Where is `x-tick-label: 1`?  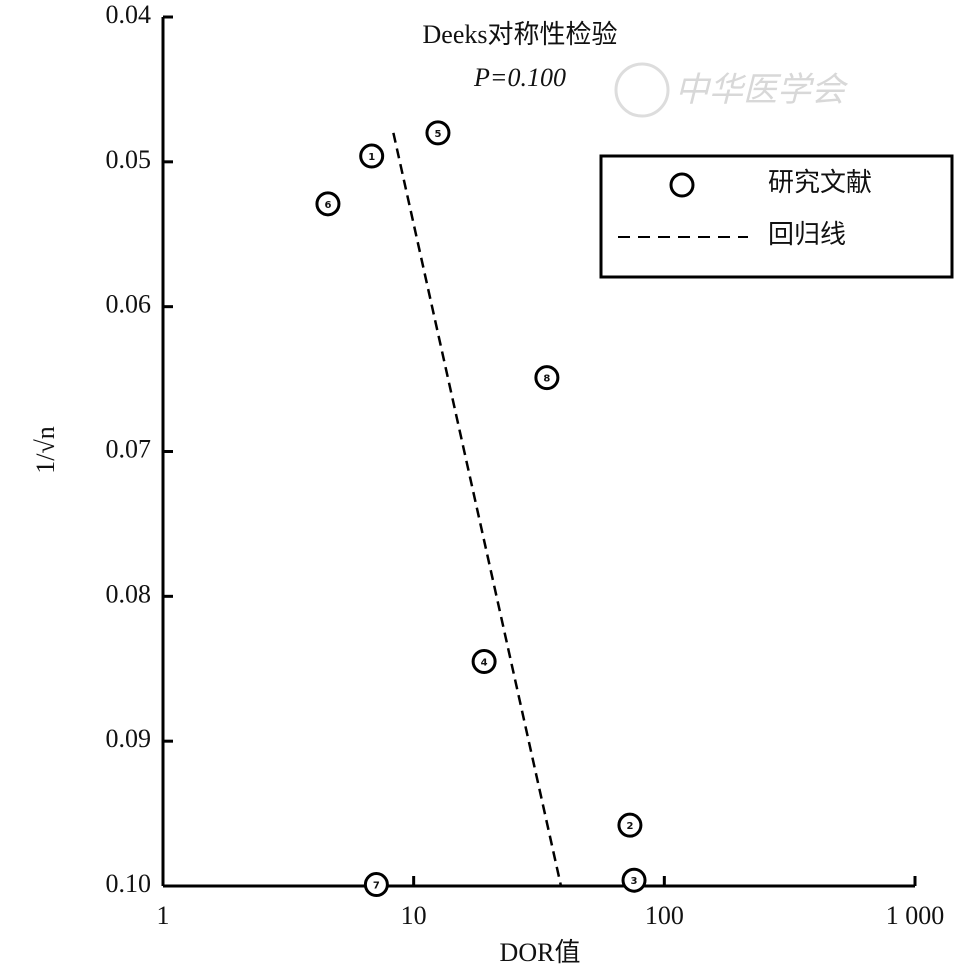
x-tick-label: 1 is located at coordinates (163, 915).